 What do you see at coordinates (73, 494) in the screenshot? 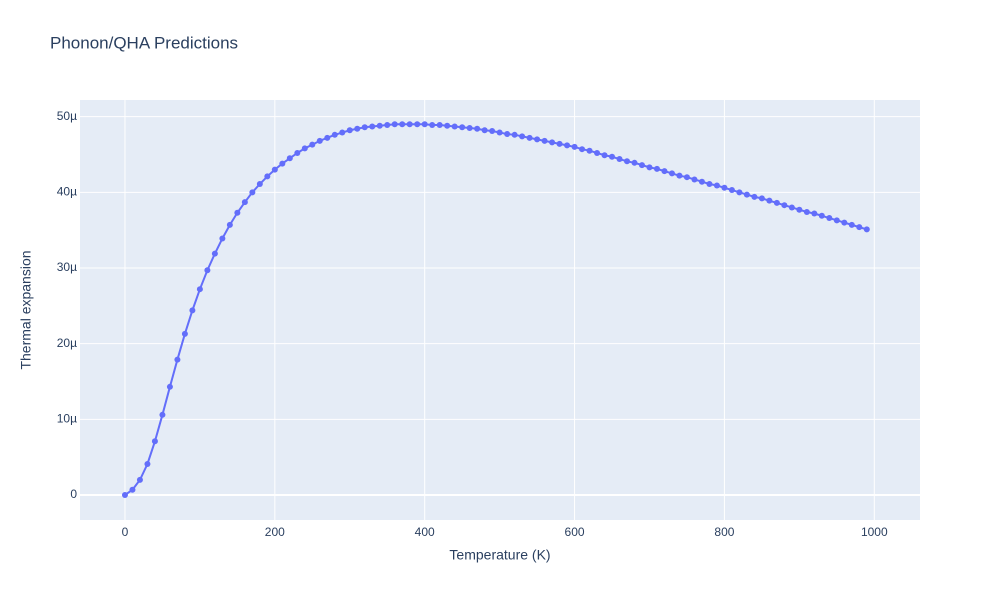
I see `y-tick-label: 0` at bounding box center [73, 494].